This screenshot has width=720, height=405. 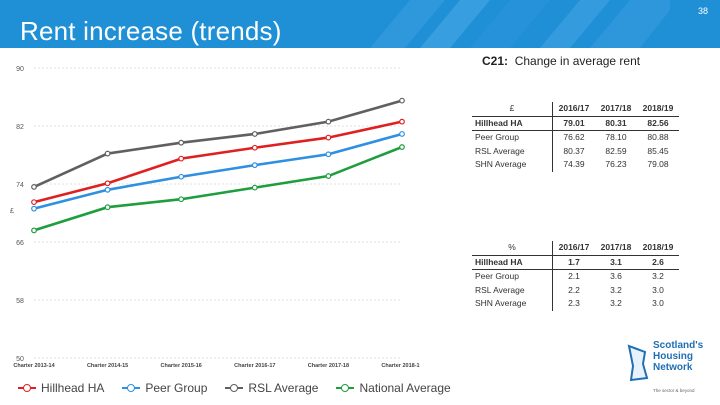 I want to click on table-cell: 76.23, so click(x=616, y=164).